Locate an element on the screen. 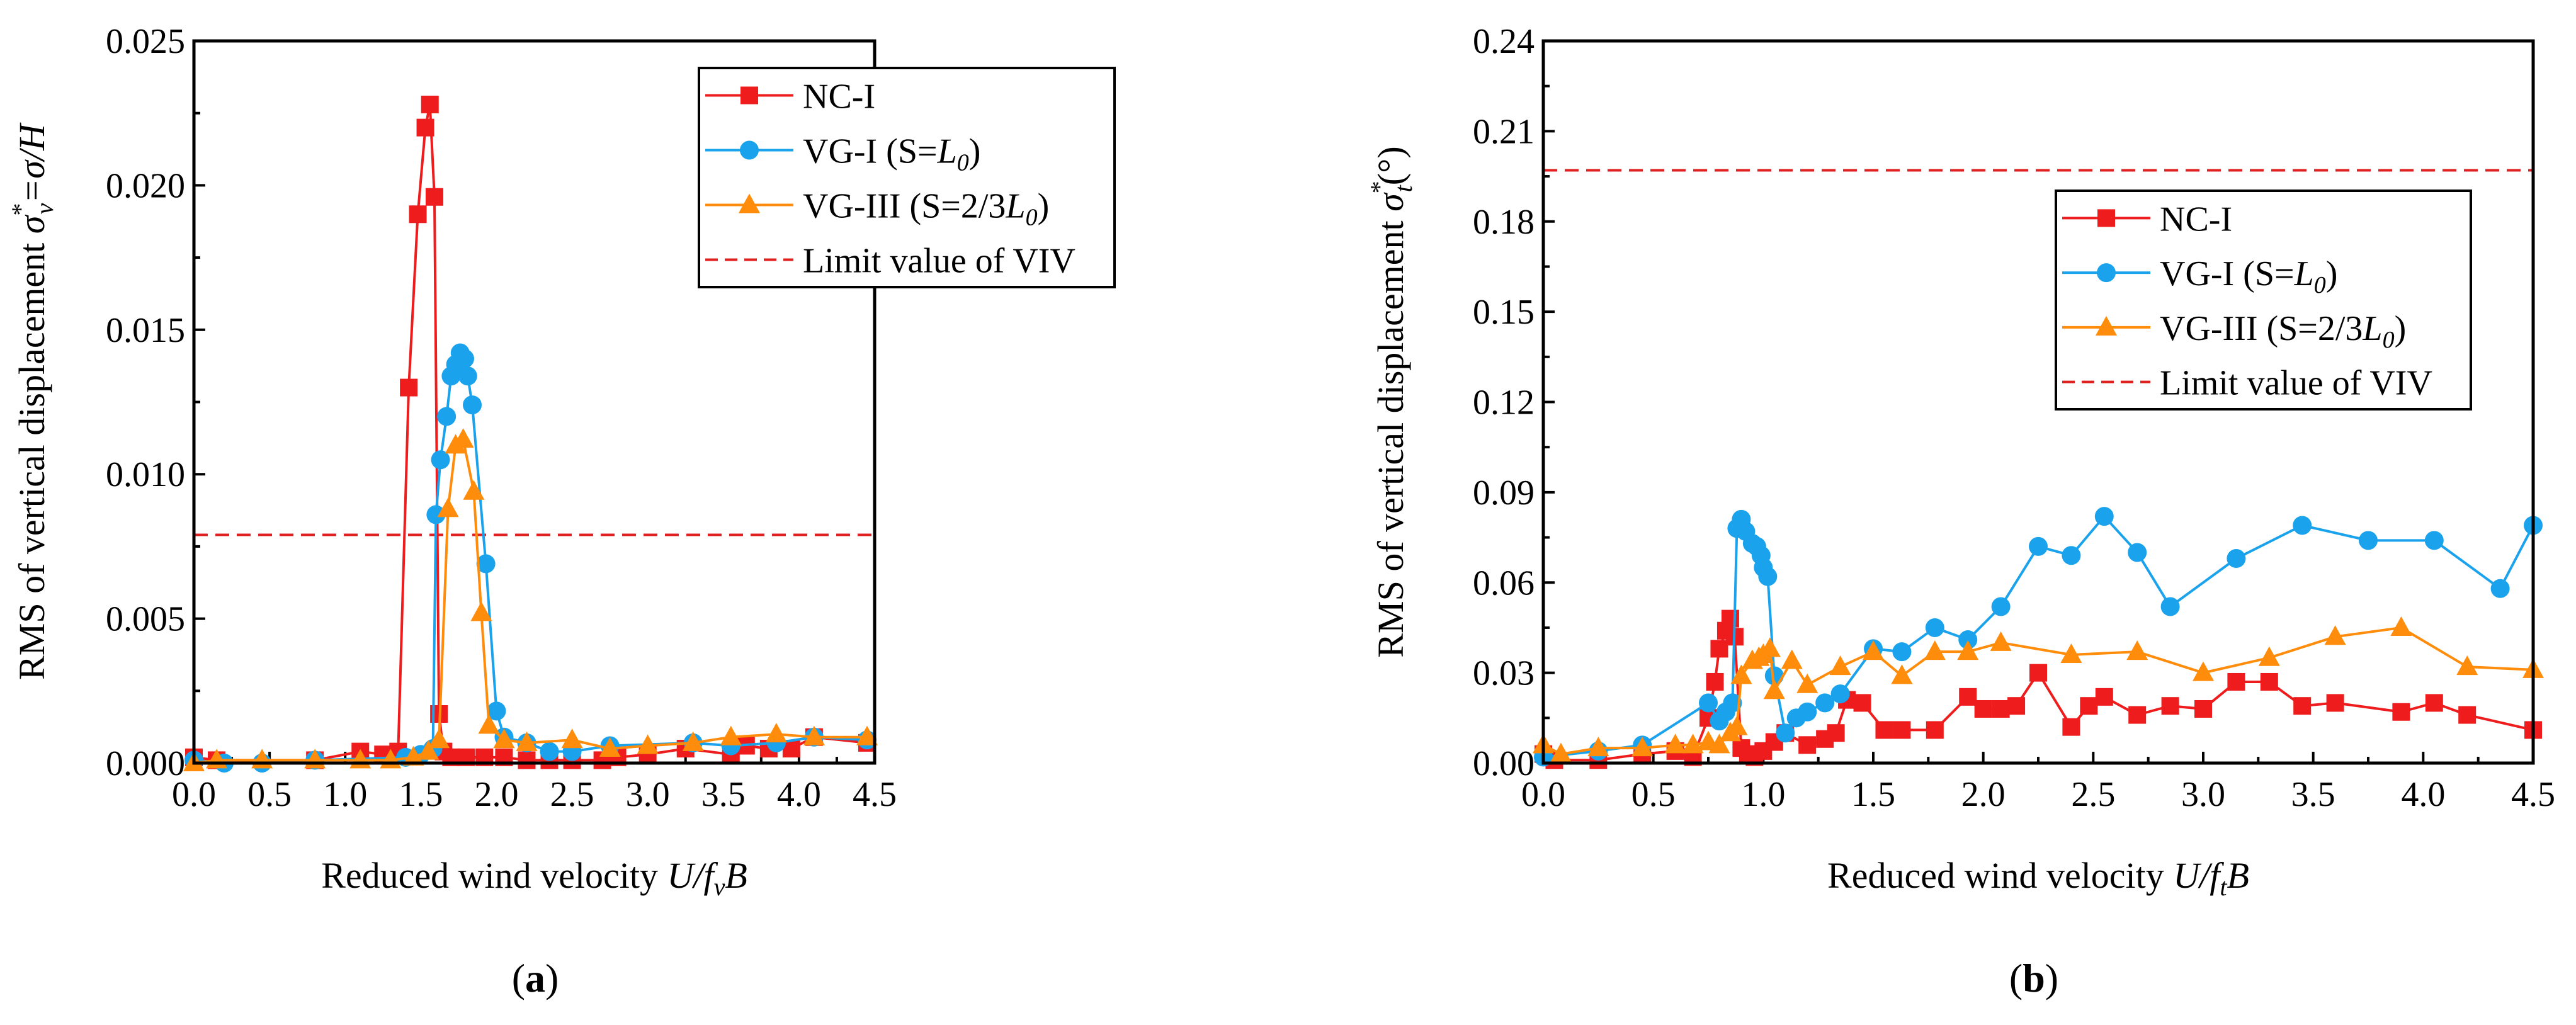 This screenshot has height=1025, width=2576. y-axis-label: RMS of vertical displacement σ*t(°) is located at coordinates (1391, 401).